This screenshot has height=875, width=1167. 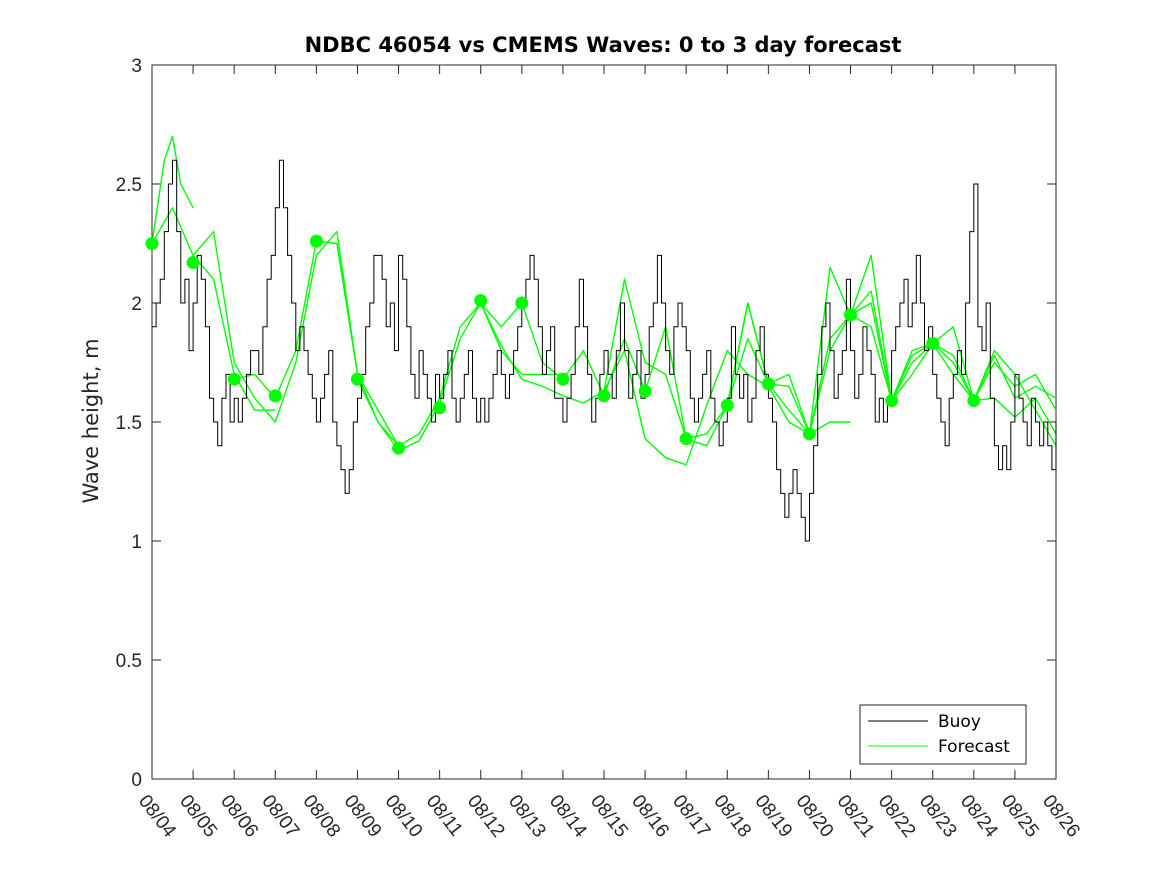 What do you see at coordinates (129, 185) in the screenshot?
I see `y-tick-label: 2.5` at bounding box center [129, 185].